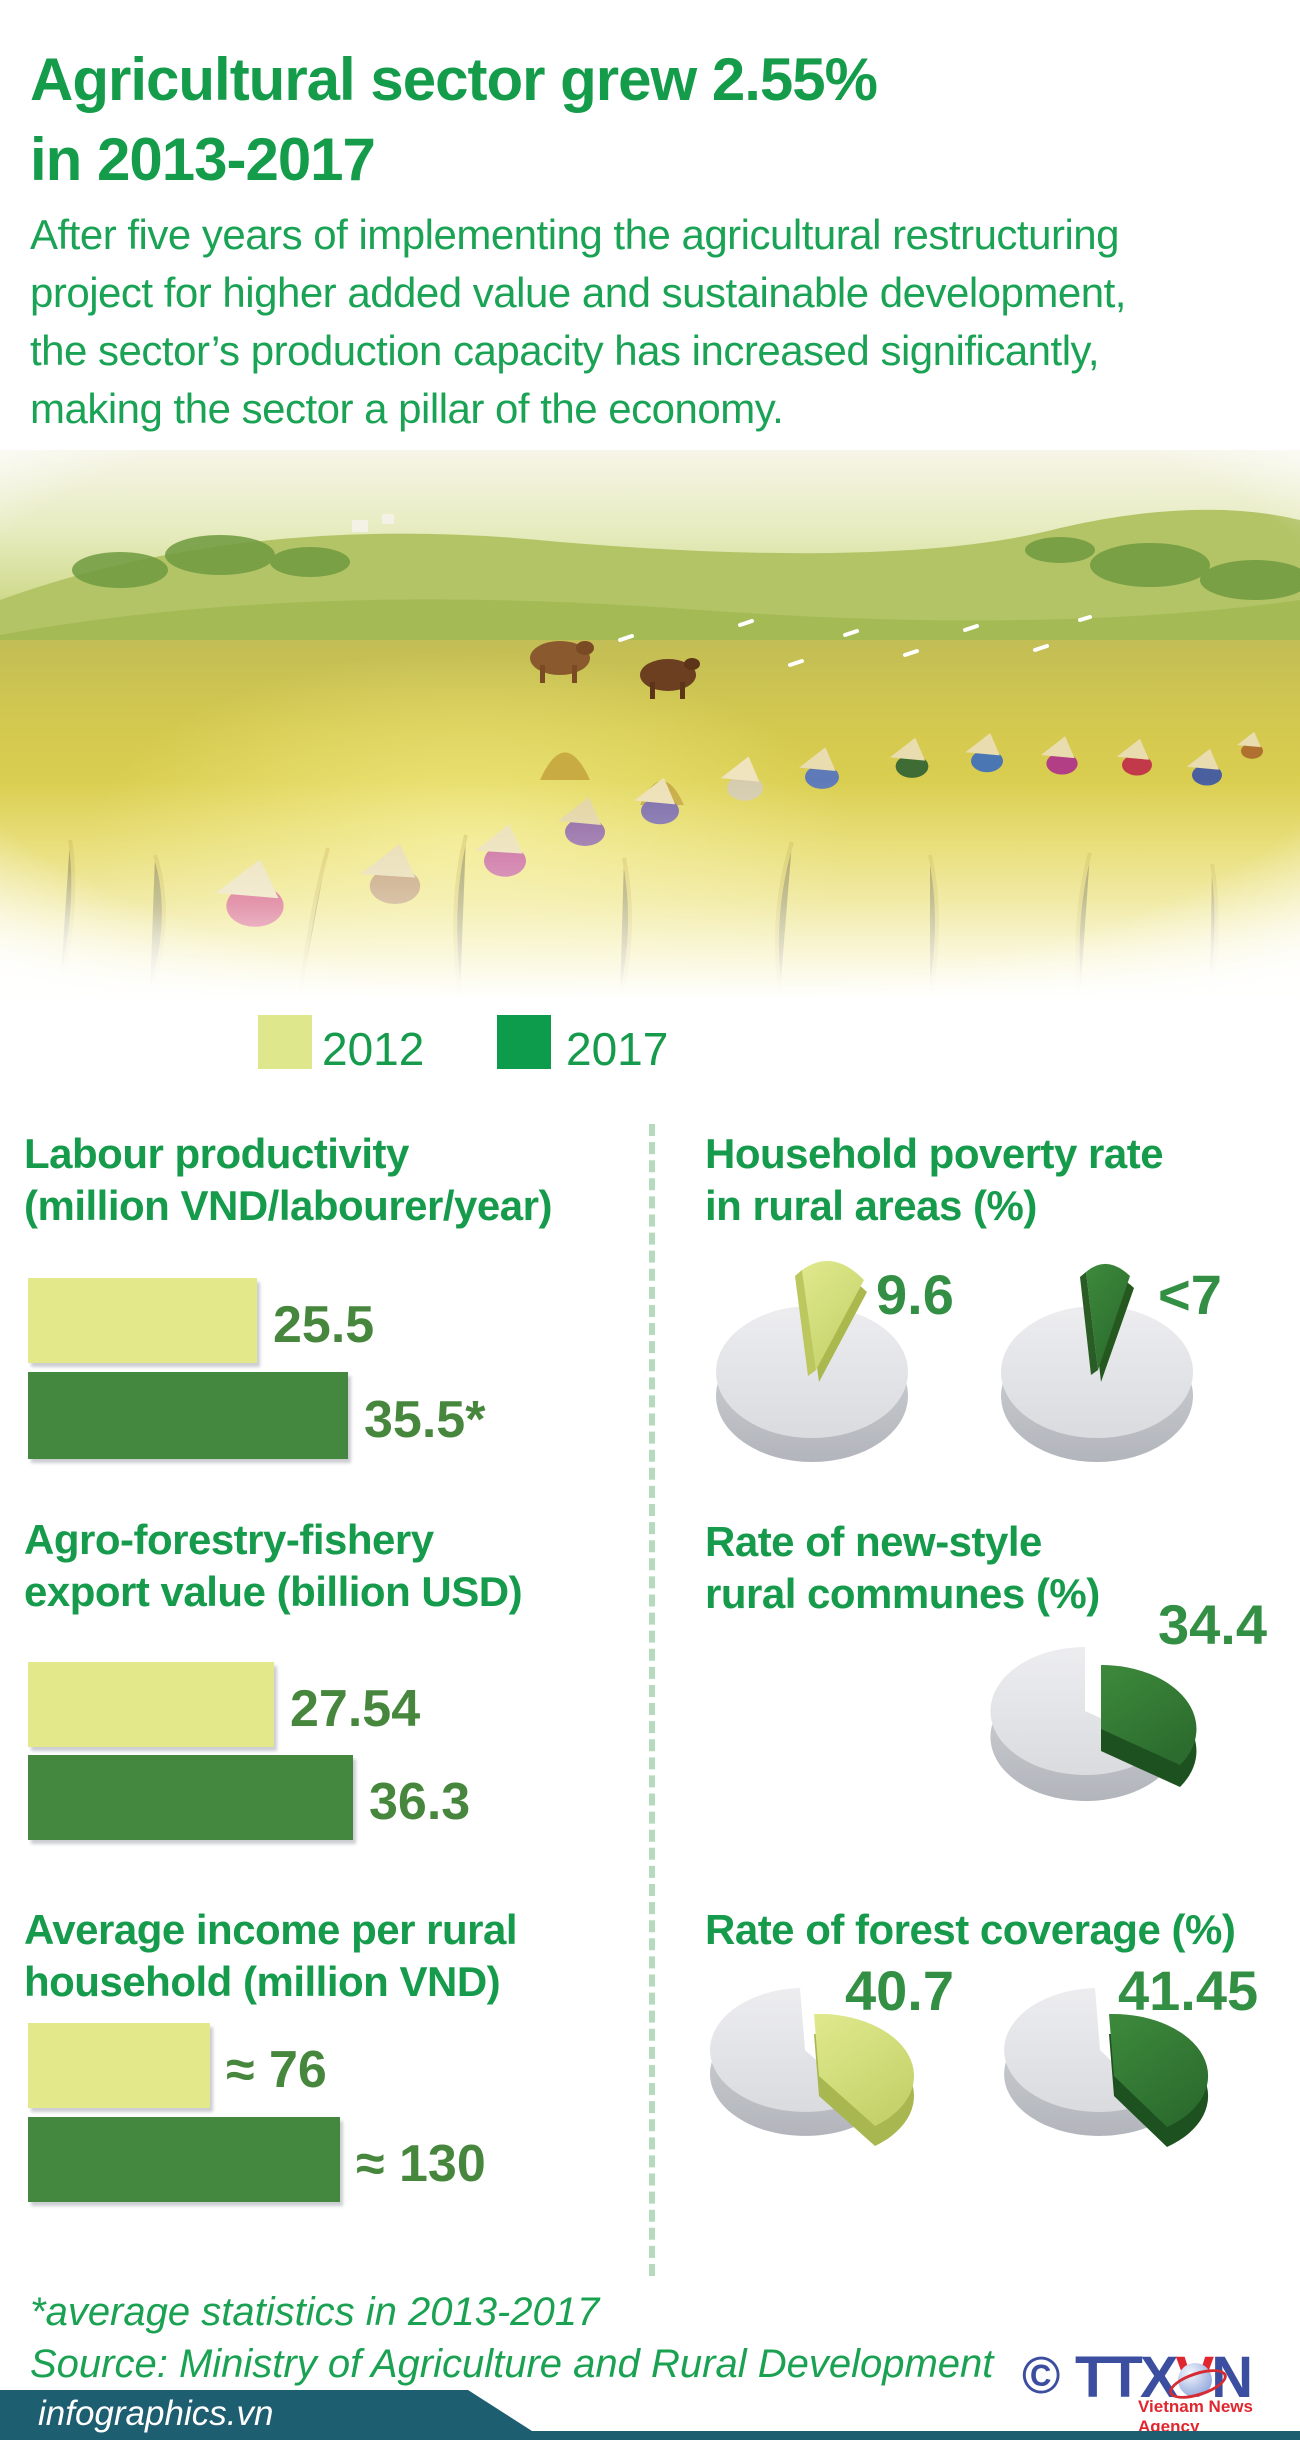 The height and width of the screenshot is (2440, 1300). I want to click on pie-value-forest-2012: 40.7, so click(899, 1990).